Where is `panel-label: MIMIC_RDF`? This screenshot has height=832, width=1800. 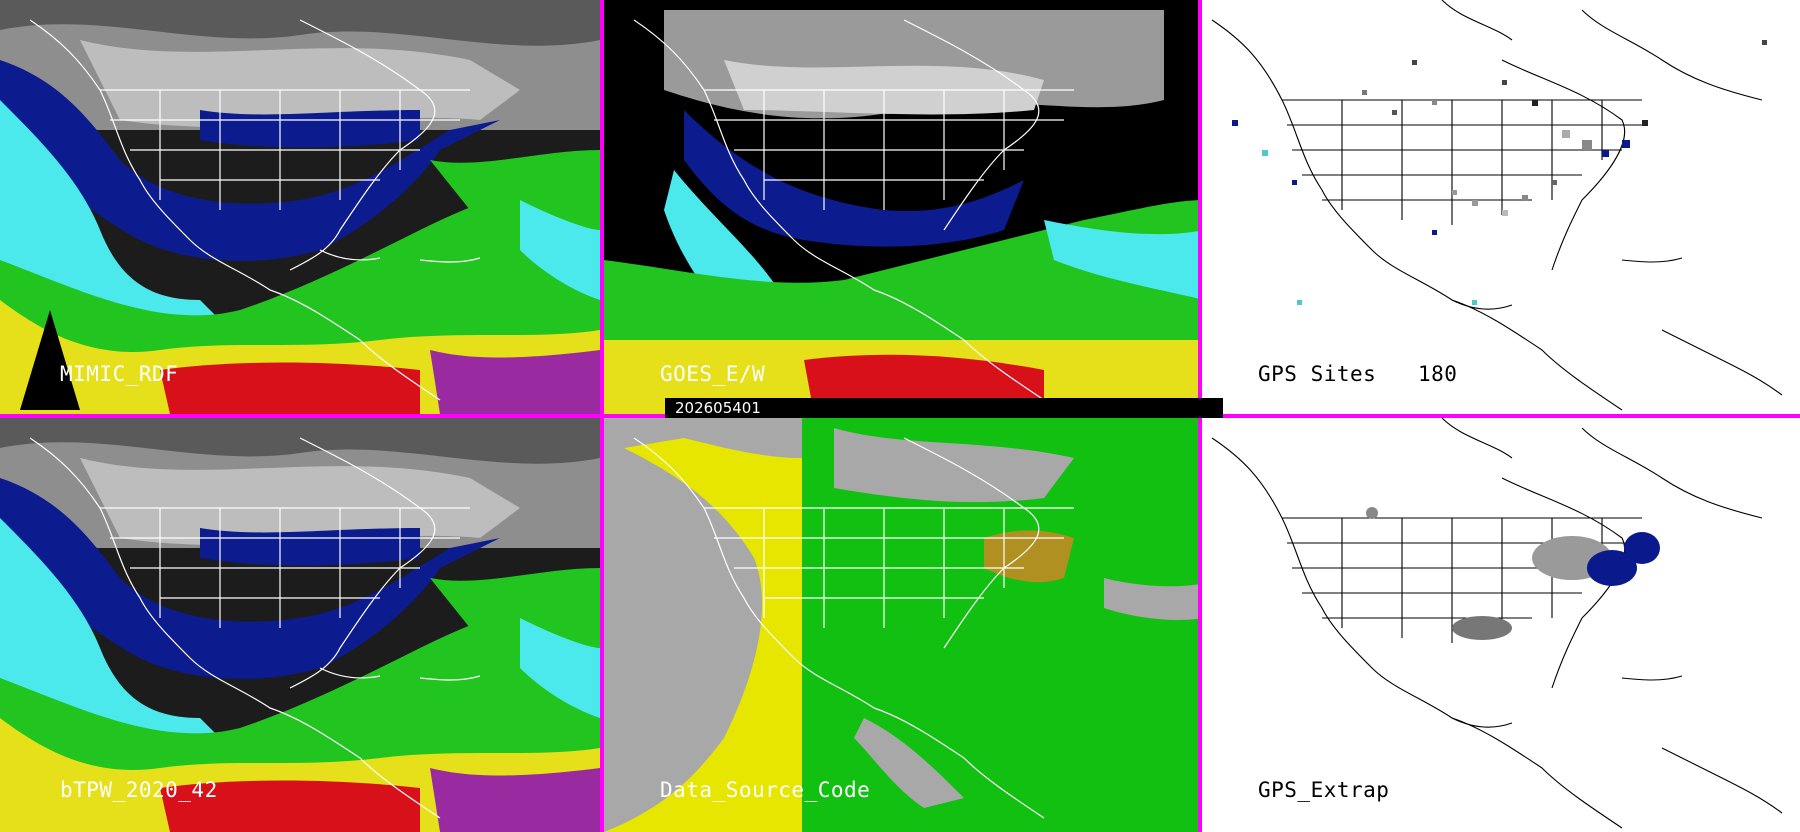 panel-label: MIMIC_RDF is located at coordinates (119, 374).